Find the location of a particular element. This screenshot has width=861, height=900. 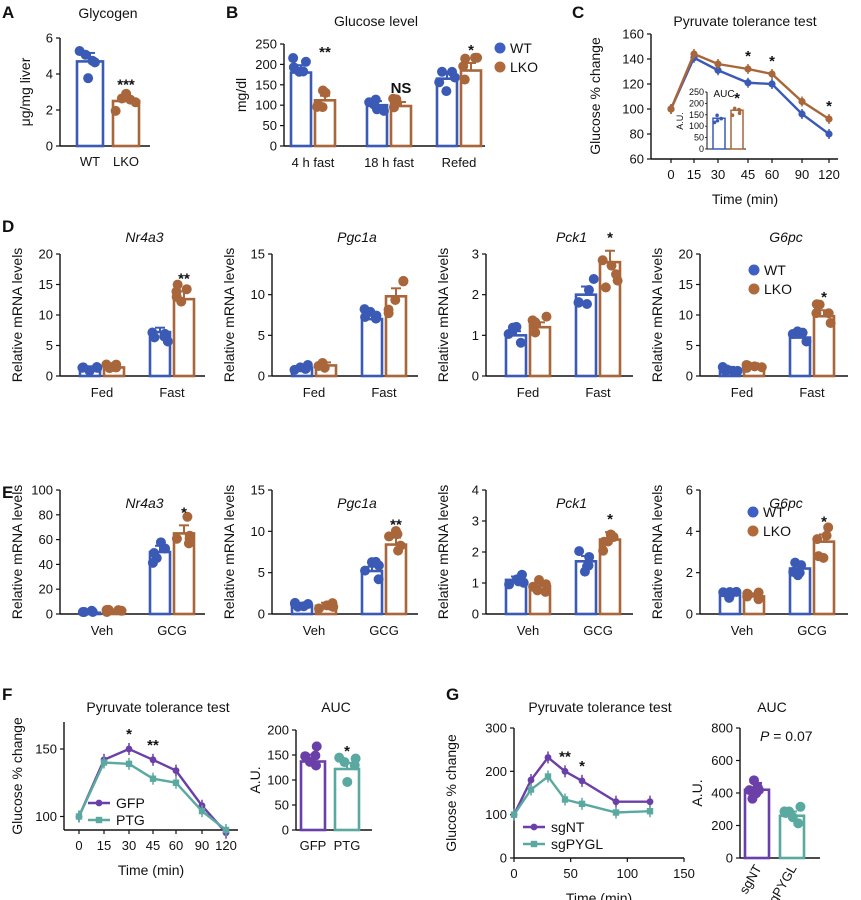

x-tick-label: Veh is located at coordinates (102, 630).